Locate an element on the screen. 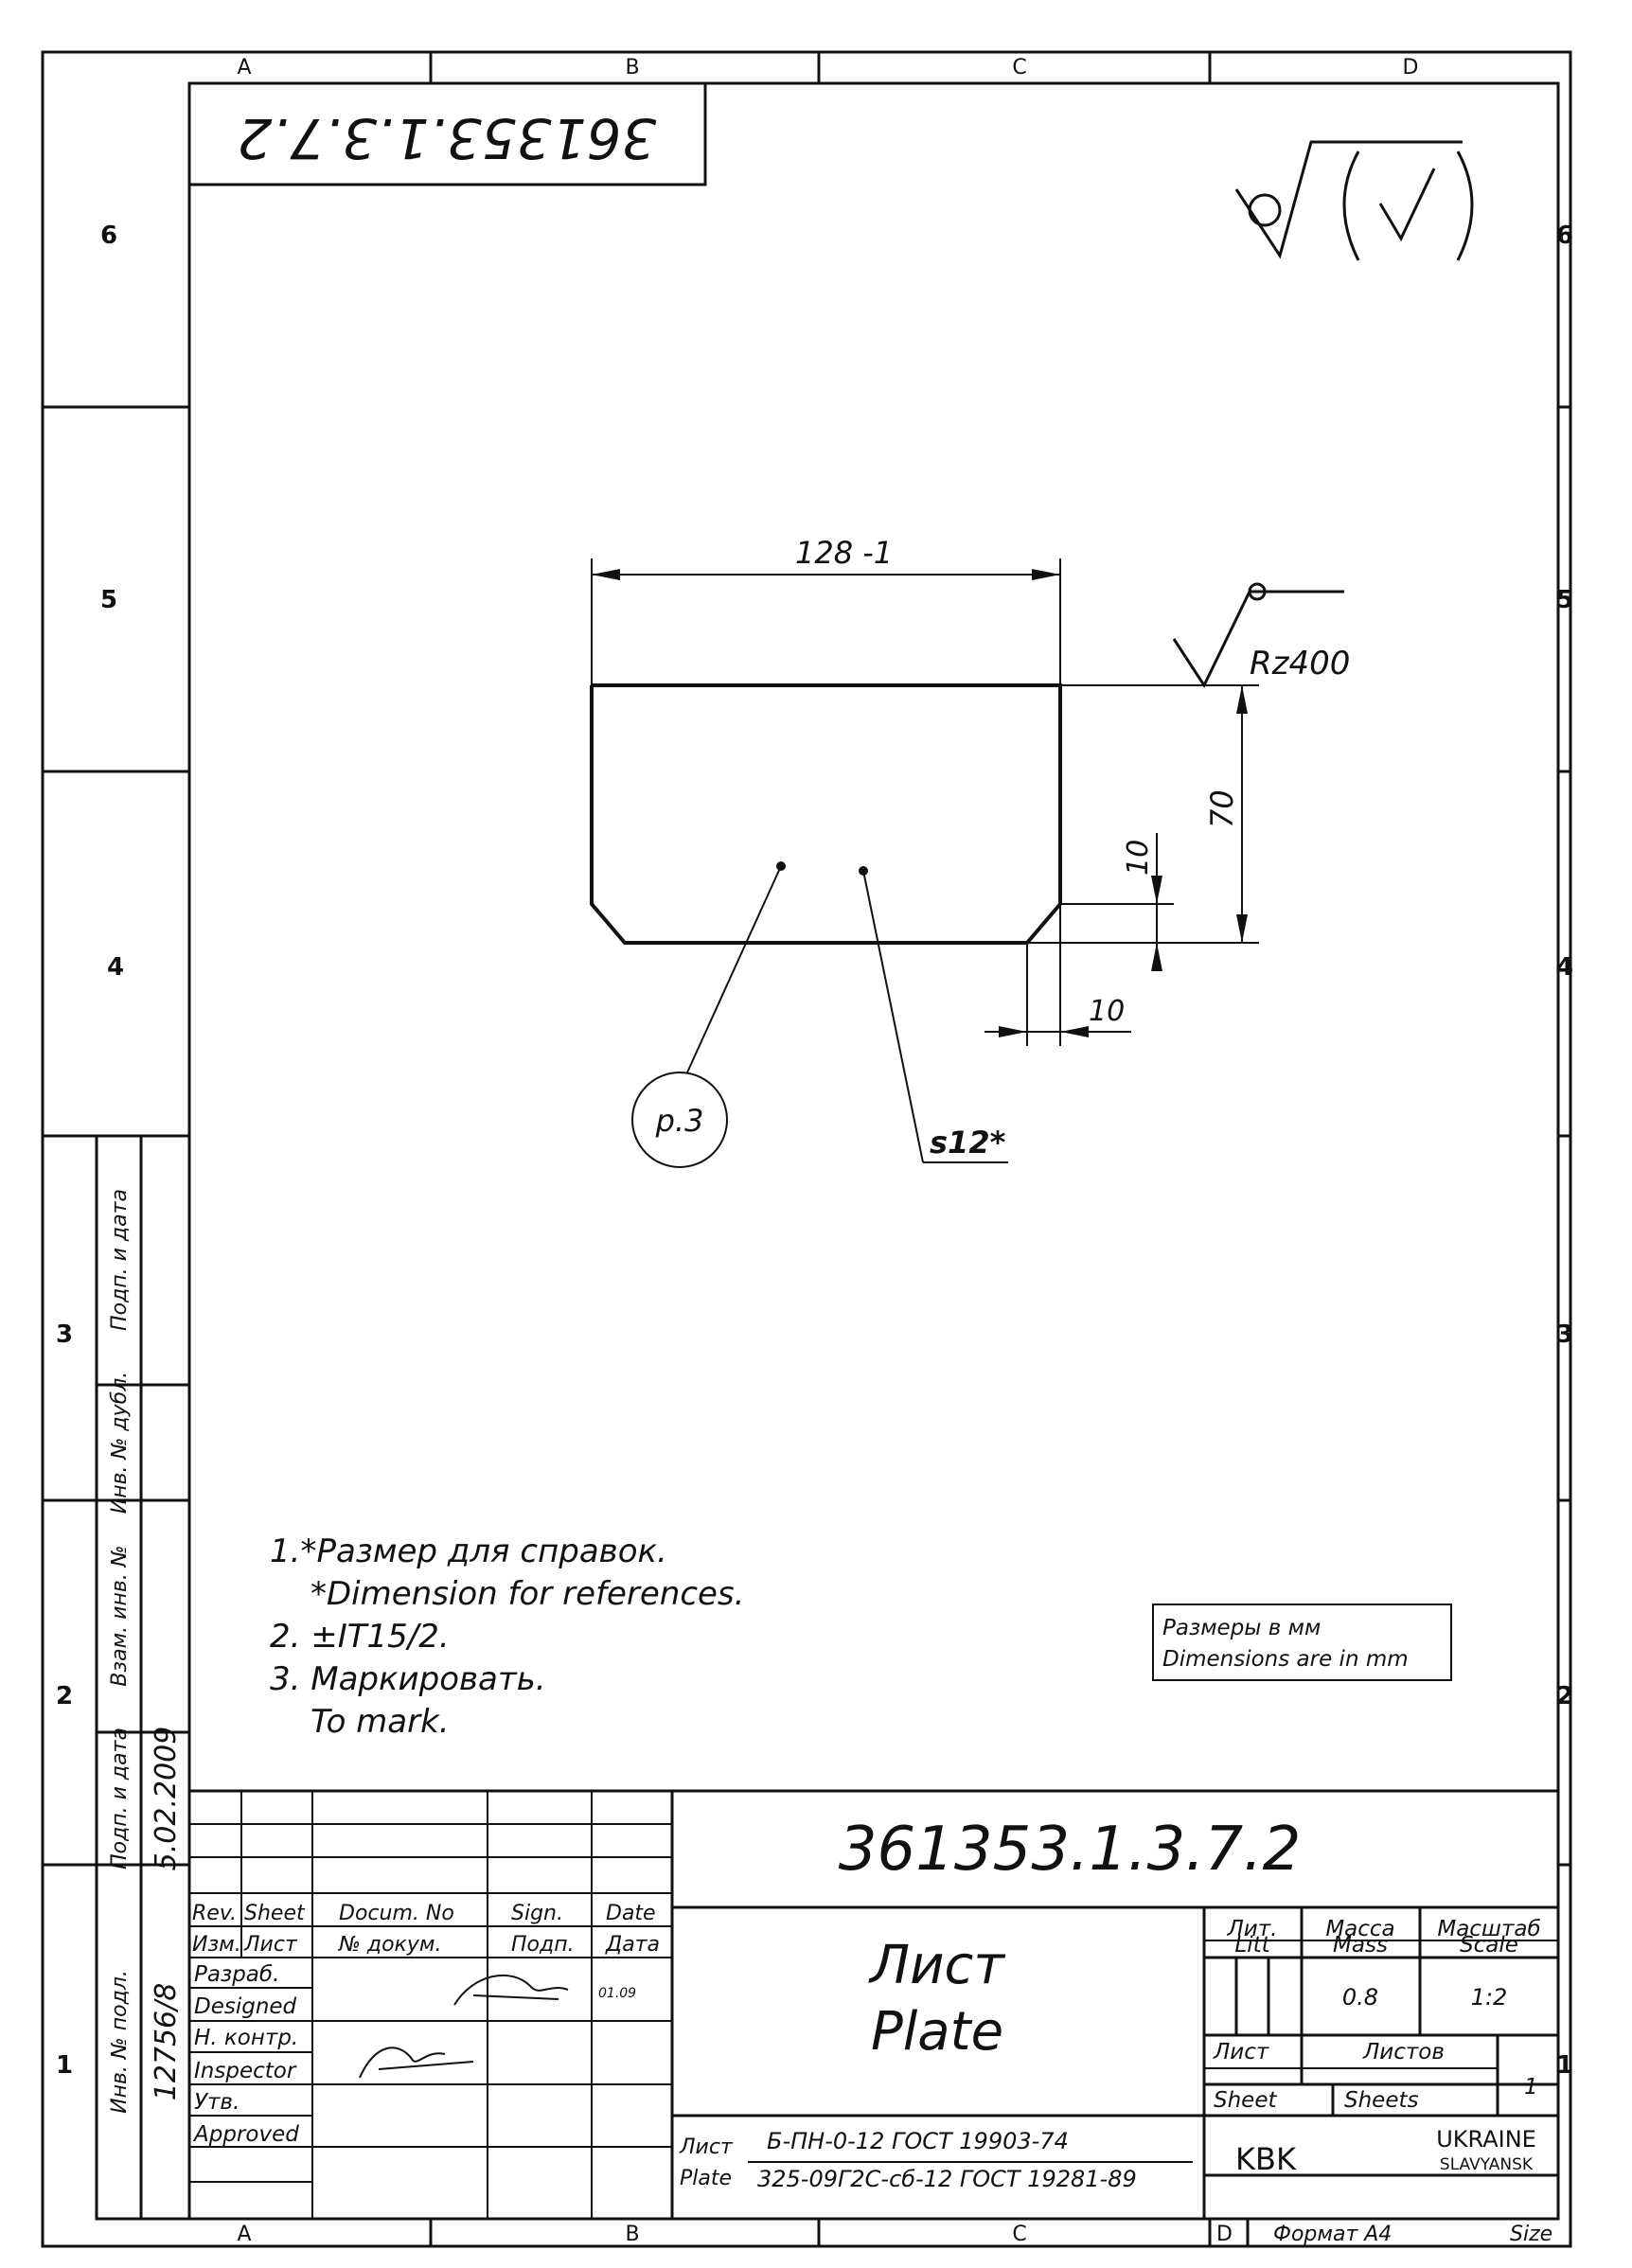  material-line-1: Б-ПН-0-12 ГОСТ 19903-74 is located at coordinates (918, 2141).